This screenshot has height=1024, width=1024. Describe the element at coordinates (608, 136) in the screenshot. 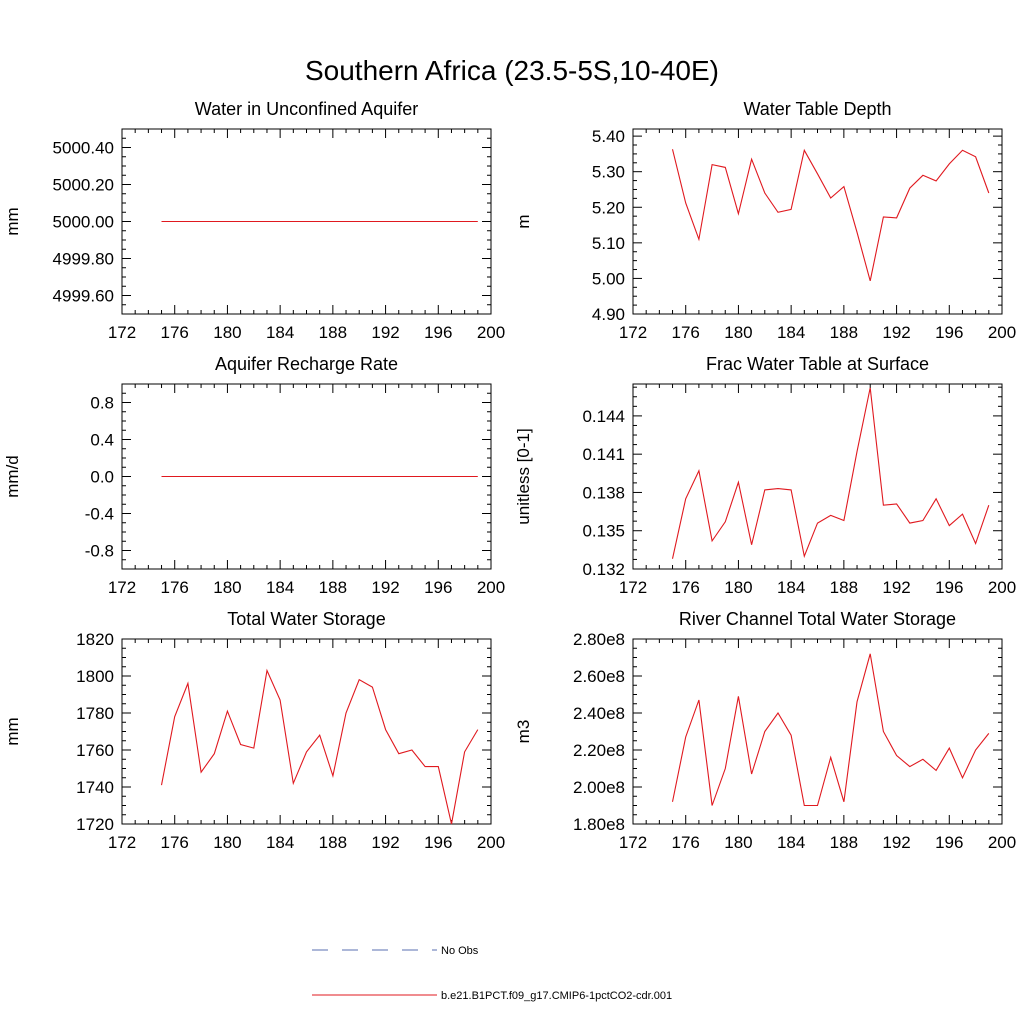

I see `y-tick-label: 5.40` at that location.